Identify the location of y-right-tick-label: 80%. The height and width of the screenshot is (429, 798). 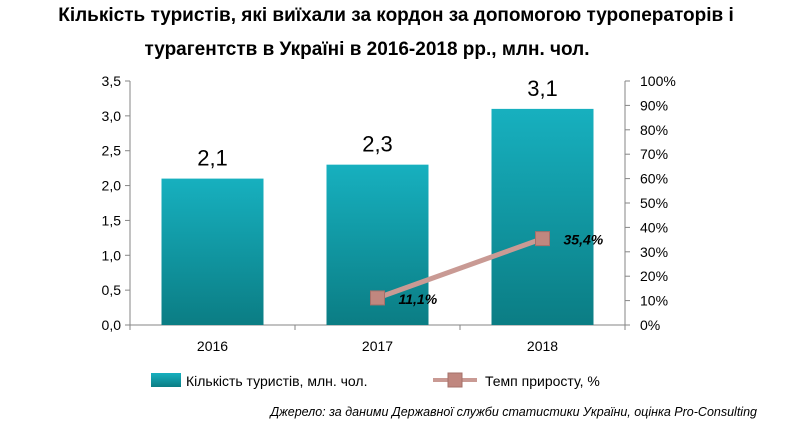
(654, 130).